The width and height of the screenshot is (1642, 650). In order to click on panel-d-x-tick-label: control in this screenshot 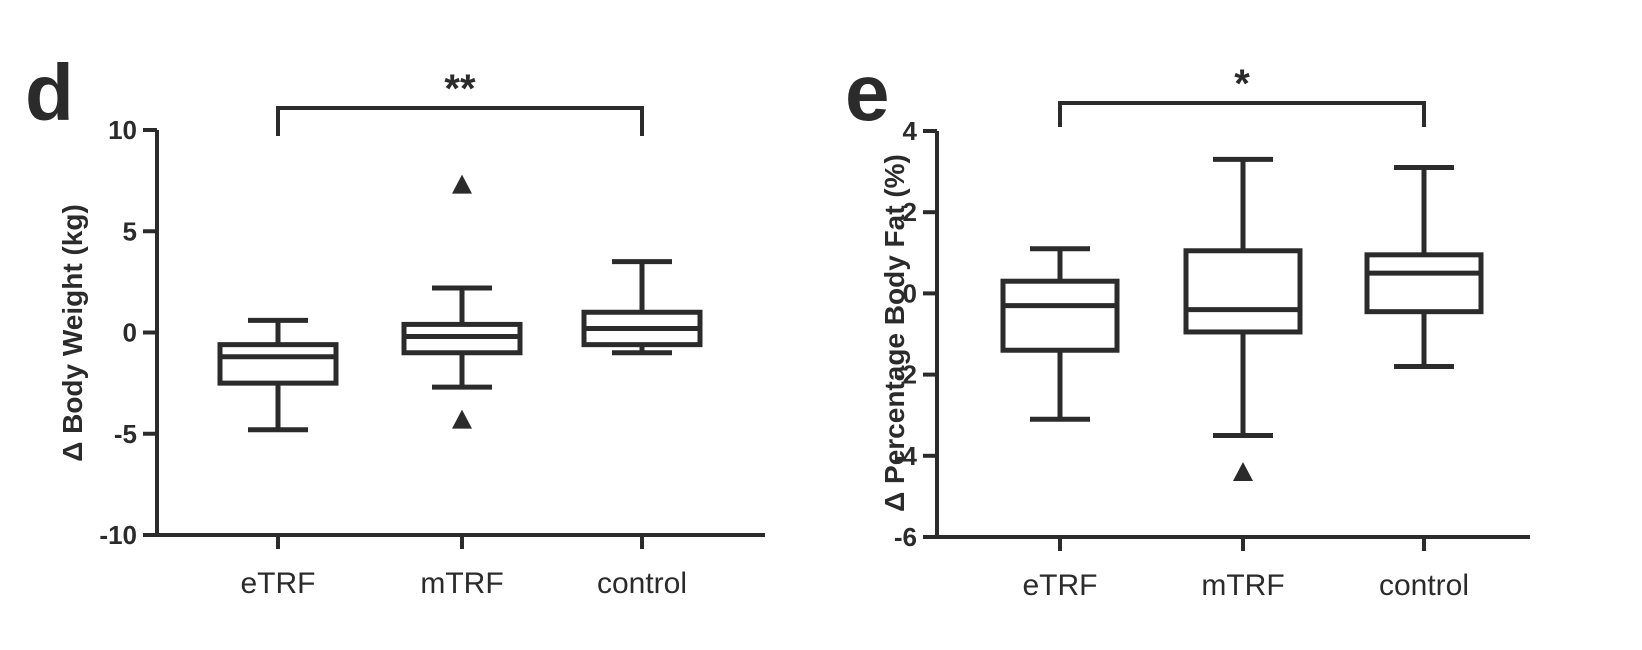, I will do `click(642, 583)`.